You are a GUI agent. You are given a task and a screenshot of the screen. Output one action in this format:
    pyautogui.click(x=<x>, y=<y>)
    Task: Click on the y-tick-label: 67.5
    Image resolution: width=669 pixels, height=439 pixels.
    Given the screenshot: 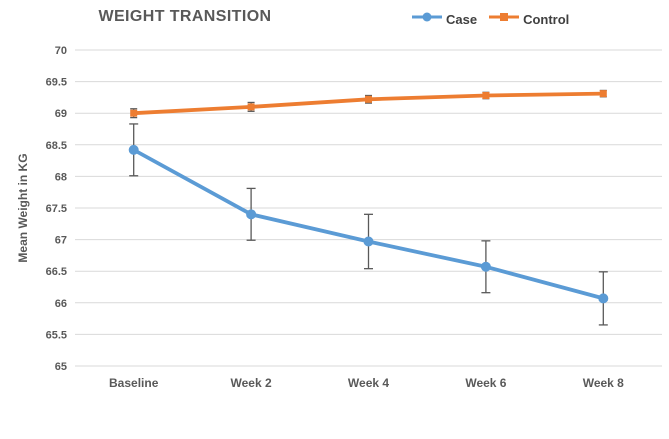 What is the action you would take?
    pyautogui.click(x=56, y=209)
    